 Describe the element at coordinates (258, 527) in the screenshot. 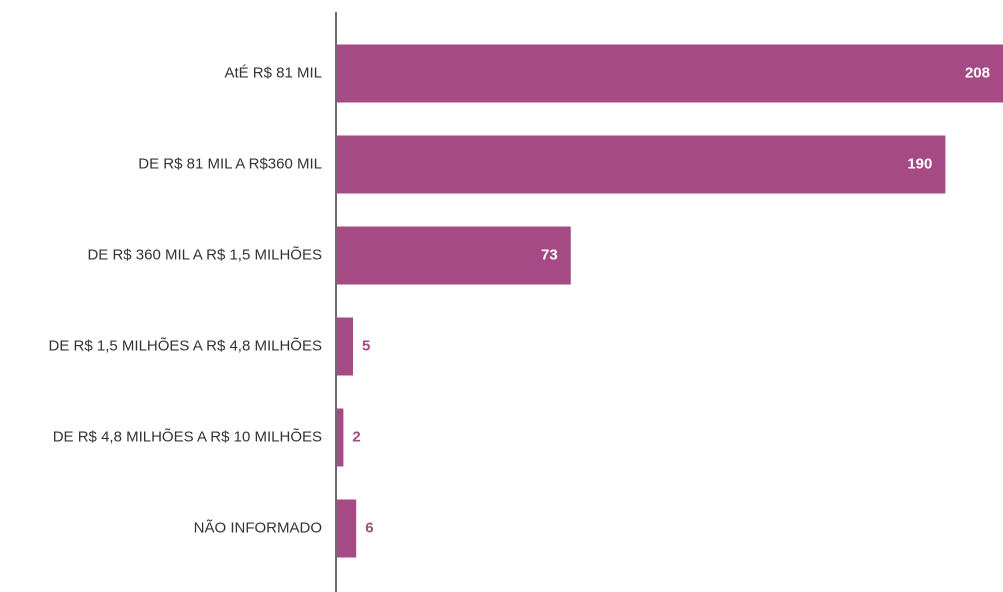

I see `category-label-6: NÃO INFORMADO` at that location.